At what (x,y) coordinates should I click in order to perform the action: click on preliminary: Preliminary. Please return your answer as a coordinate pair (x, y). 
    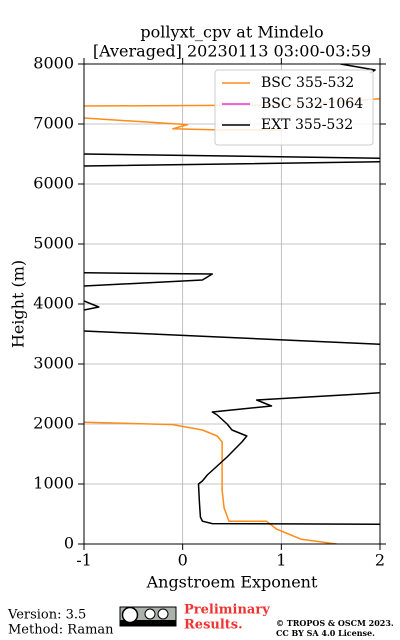
    Looking at the image, I should click on (227, 610).